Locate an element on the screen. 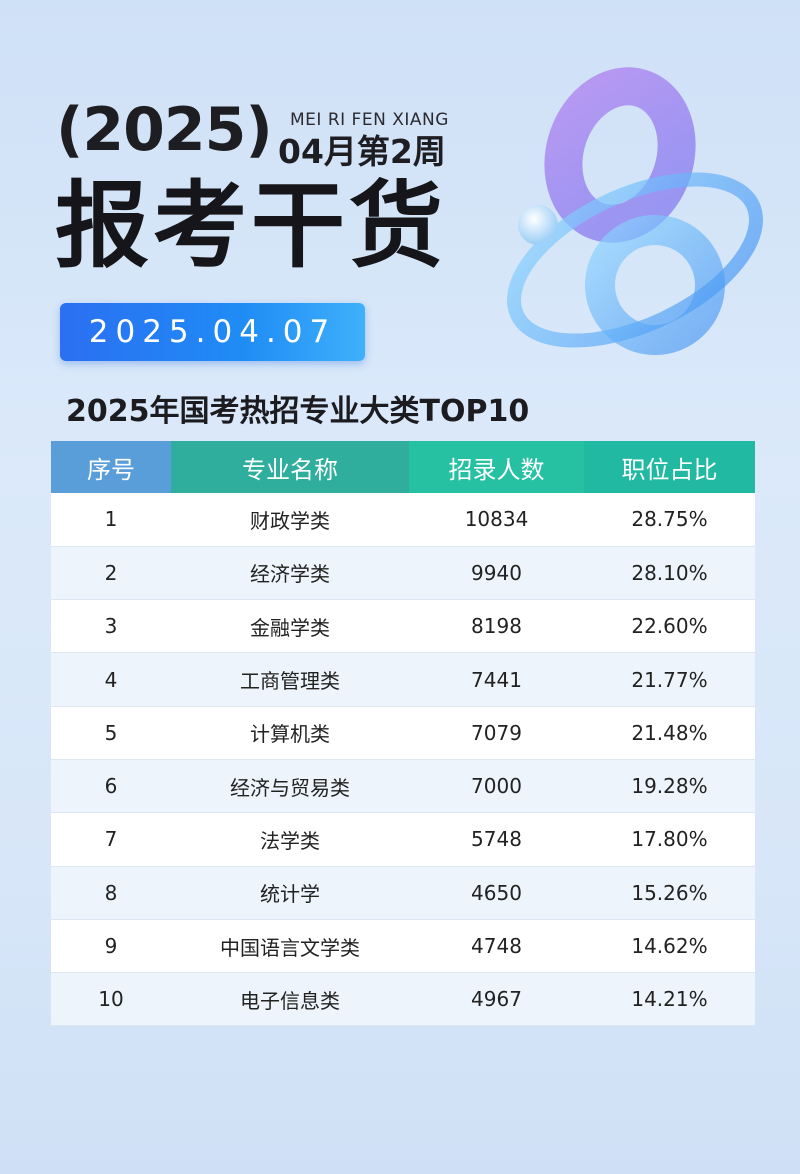 The width and height of the screenshot is (800, 1174). date-badge: 2025.04.07 is located at coordinates (212, 332).